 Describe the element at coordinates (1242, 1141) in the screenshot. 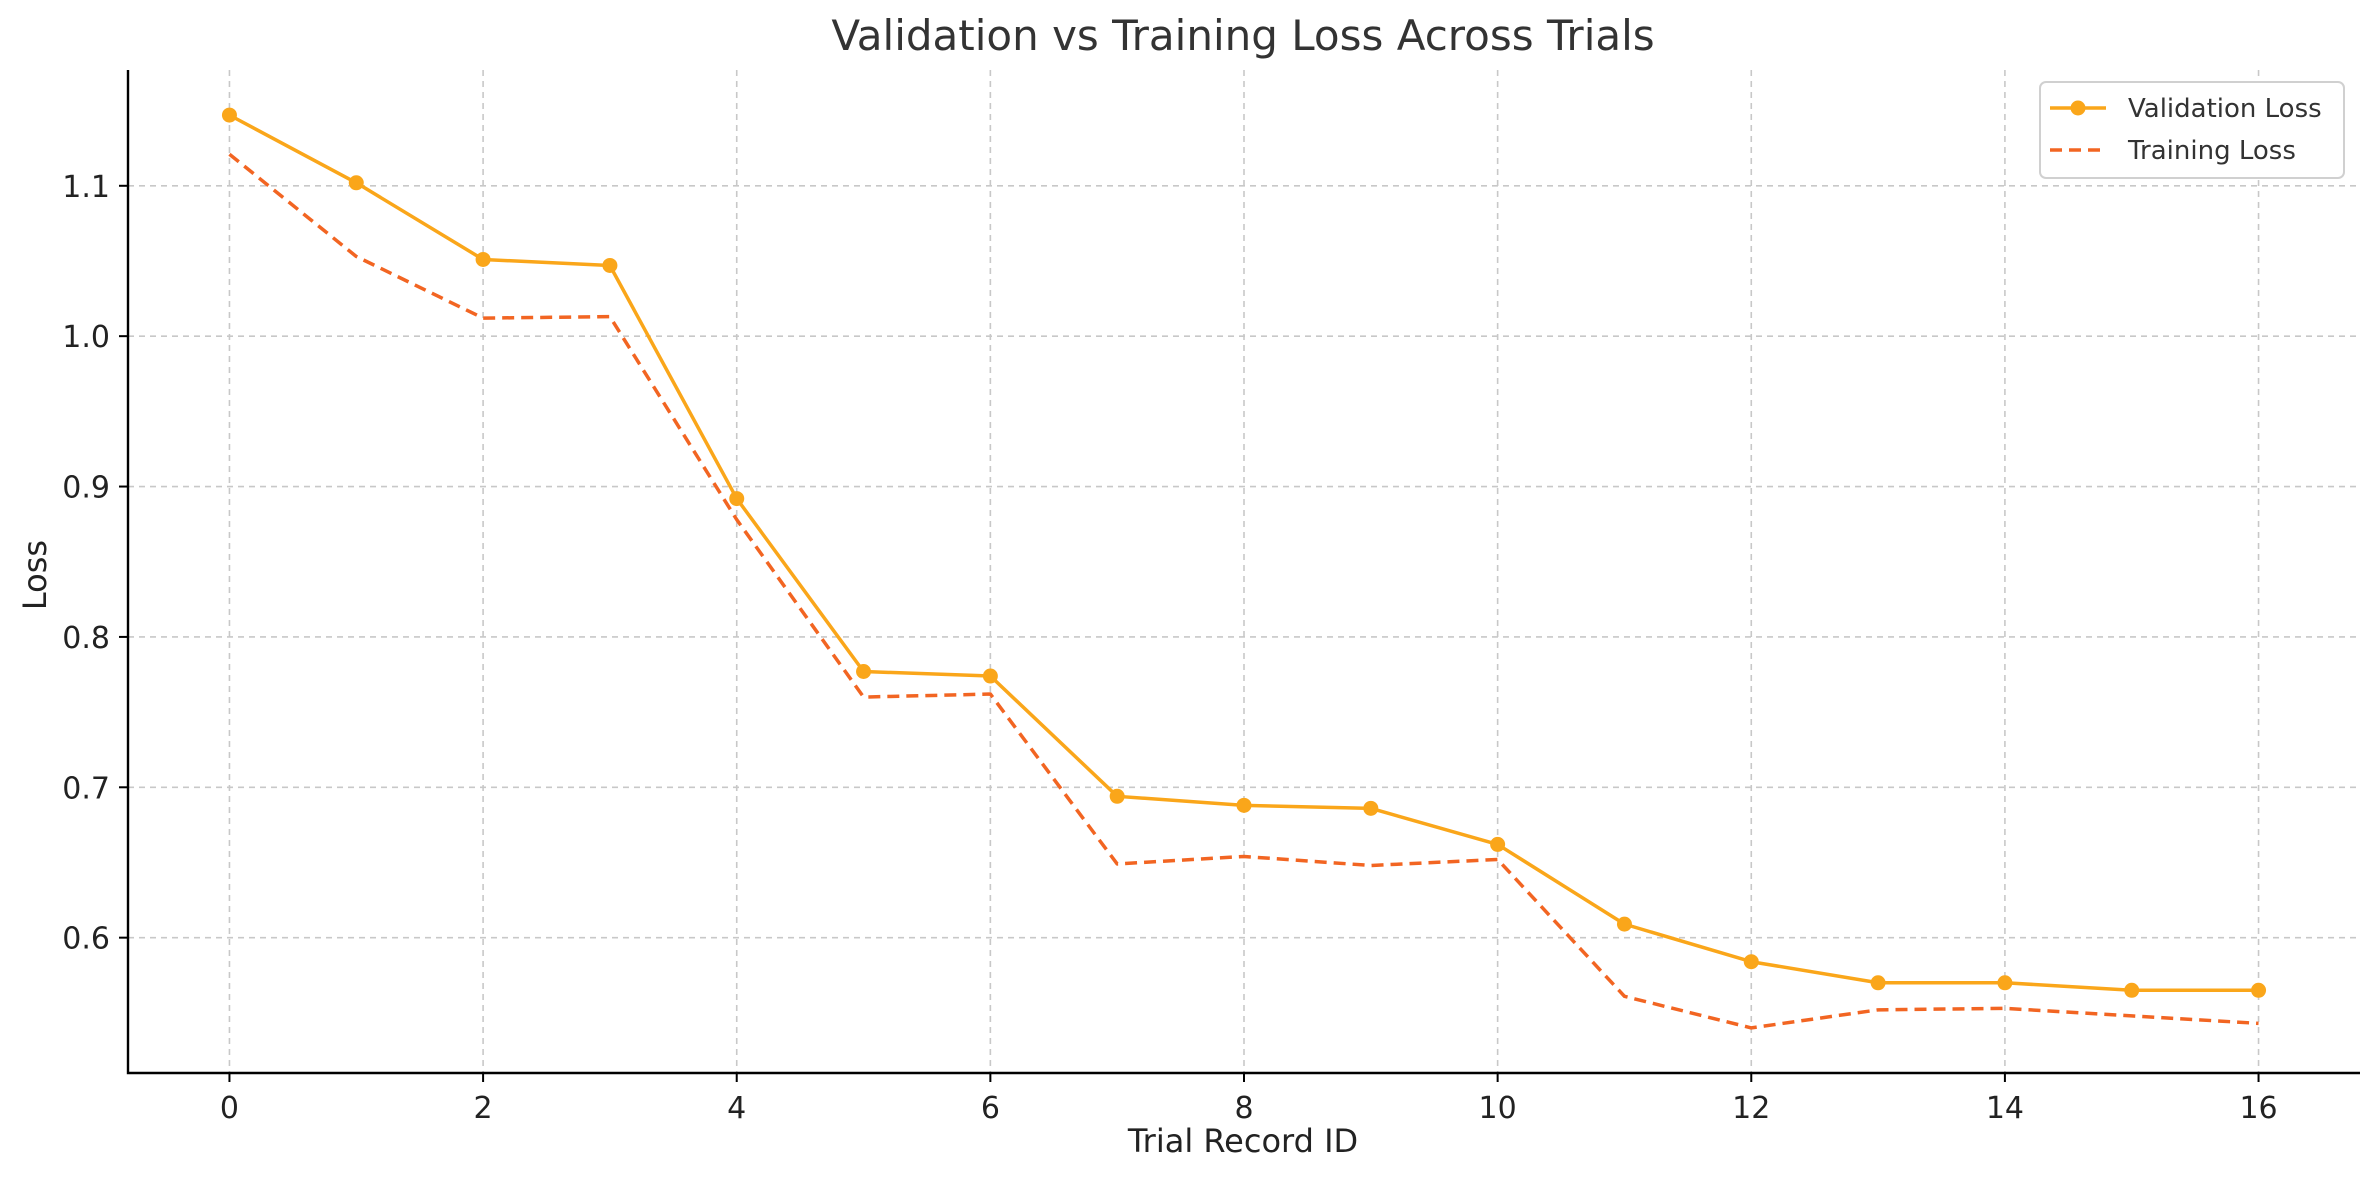

I see `x-axis-label: Trial Record ID` at that location.